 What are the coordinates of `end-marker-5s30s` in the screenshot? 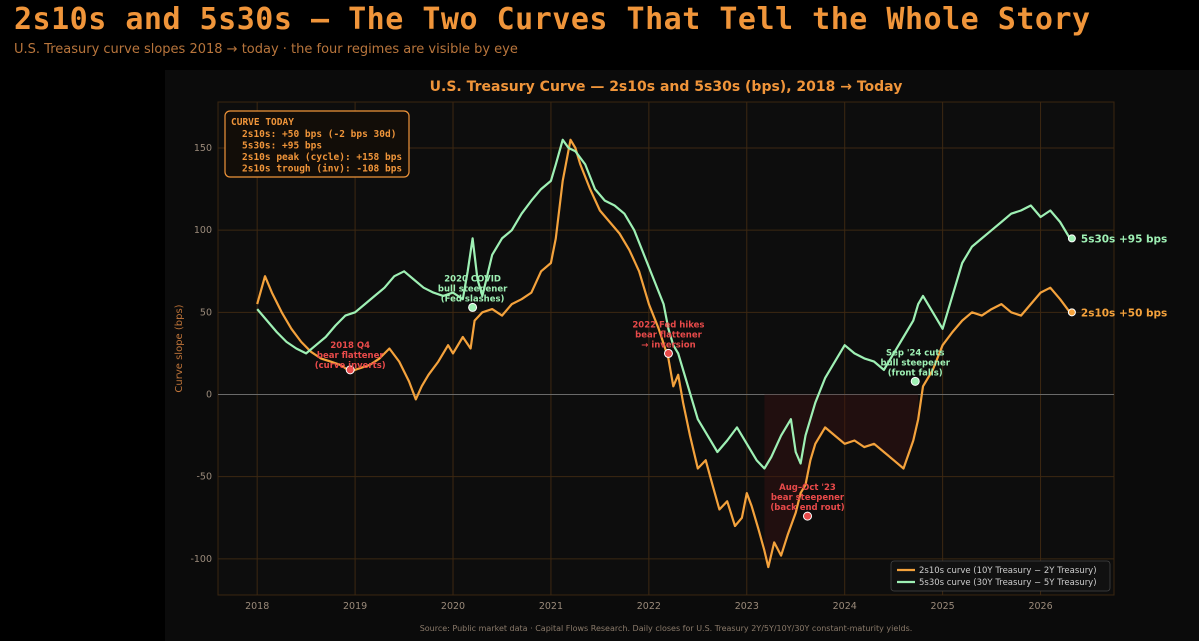 It's located at (1071, 238).